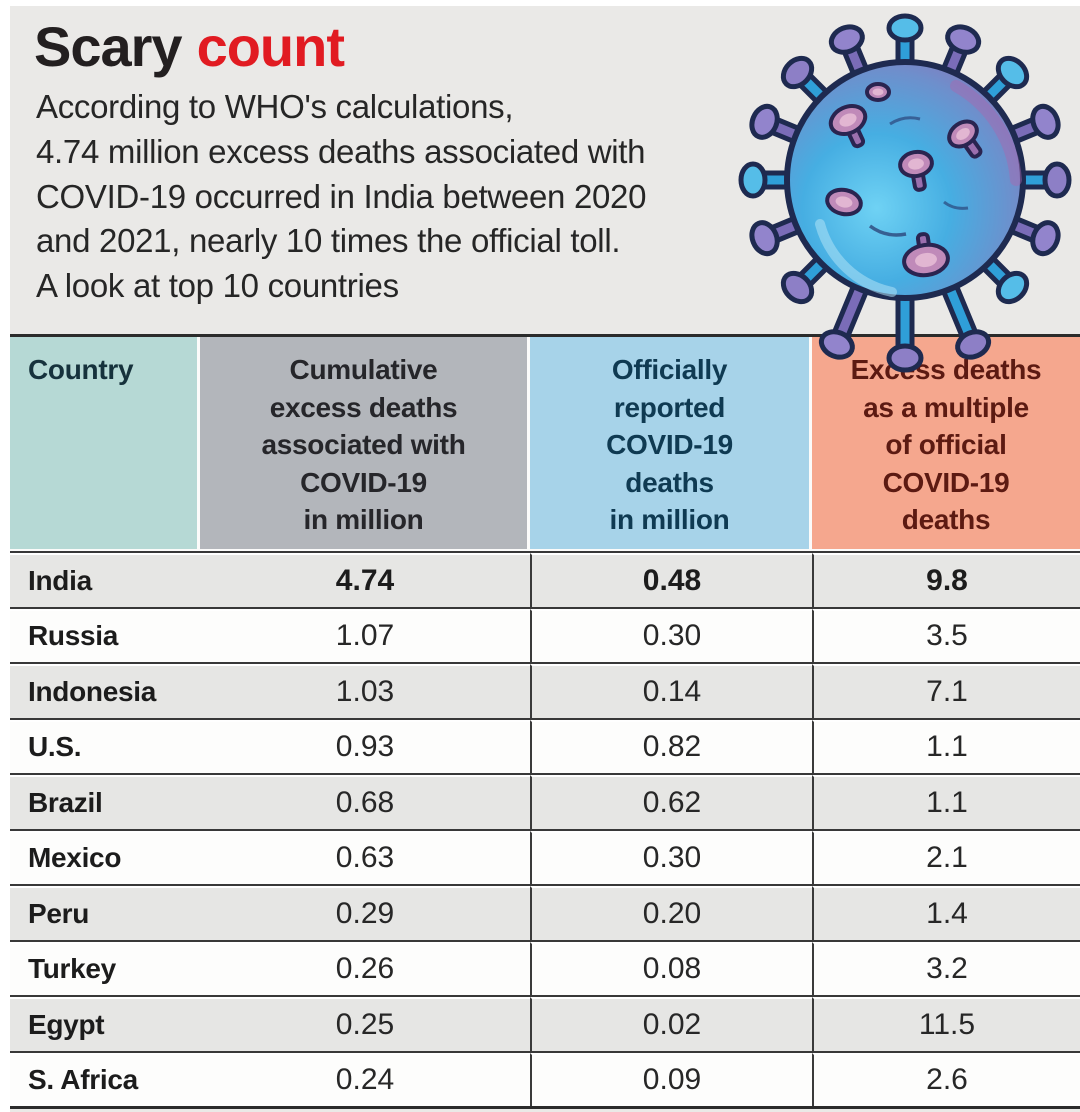 This screenshot has width=1080, height=1112. Describe the element at coordinates (671, 1024) in the screenshot. I see `official-deaths-cell: 0.02` at that location.